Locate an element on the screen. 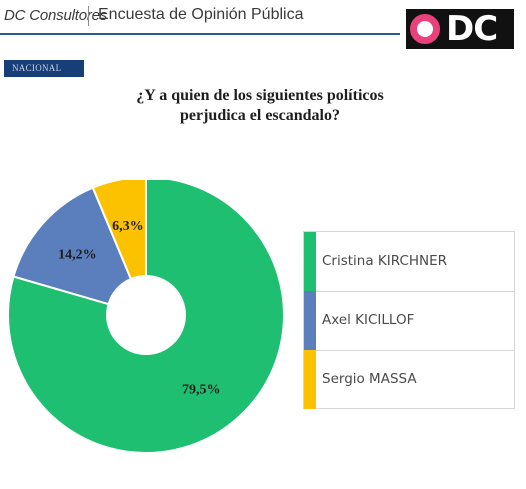 This screenshot has width=526, height=489. header-rule is located at coordinates (200, 34).